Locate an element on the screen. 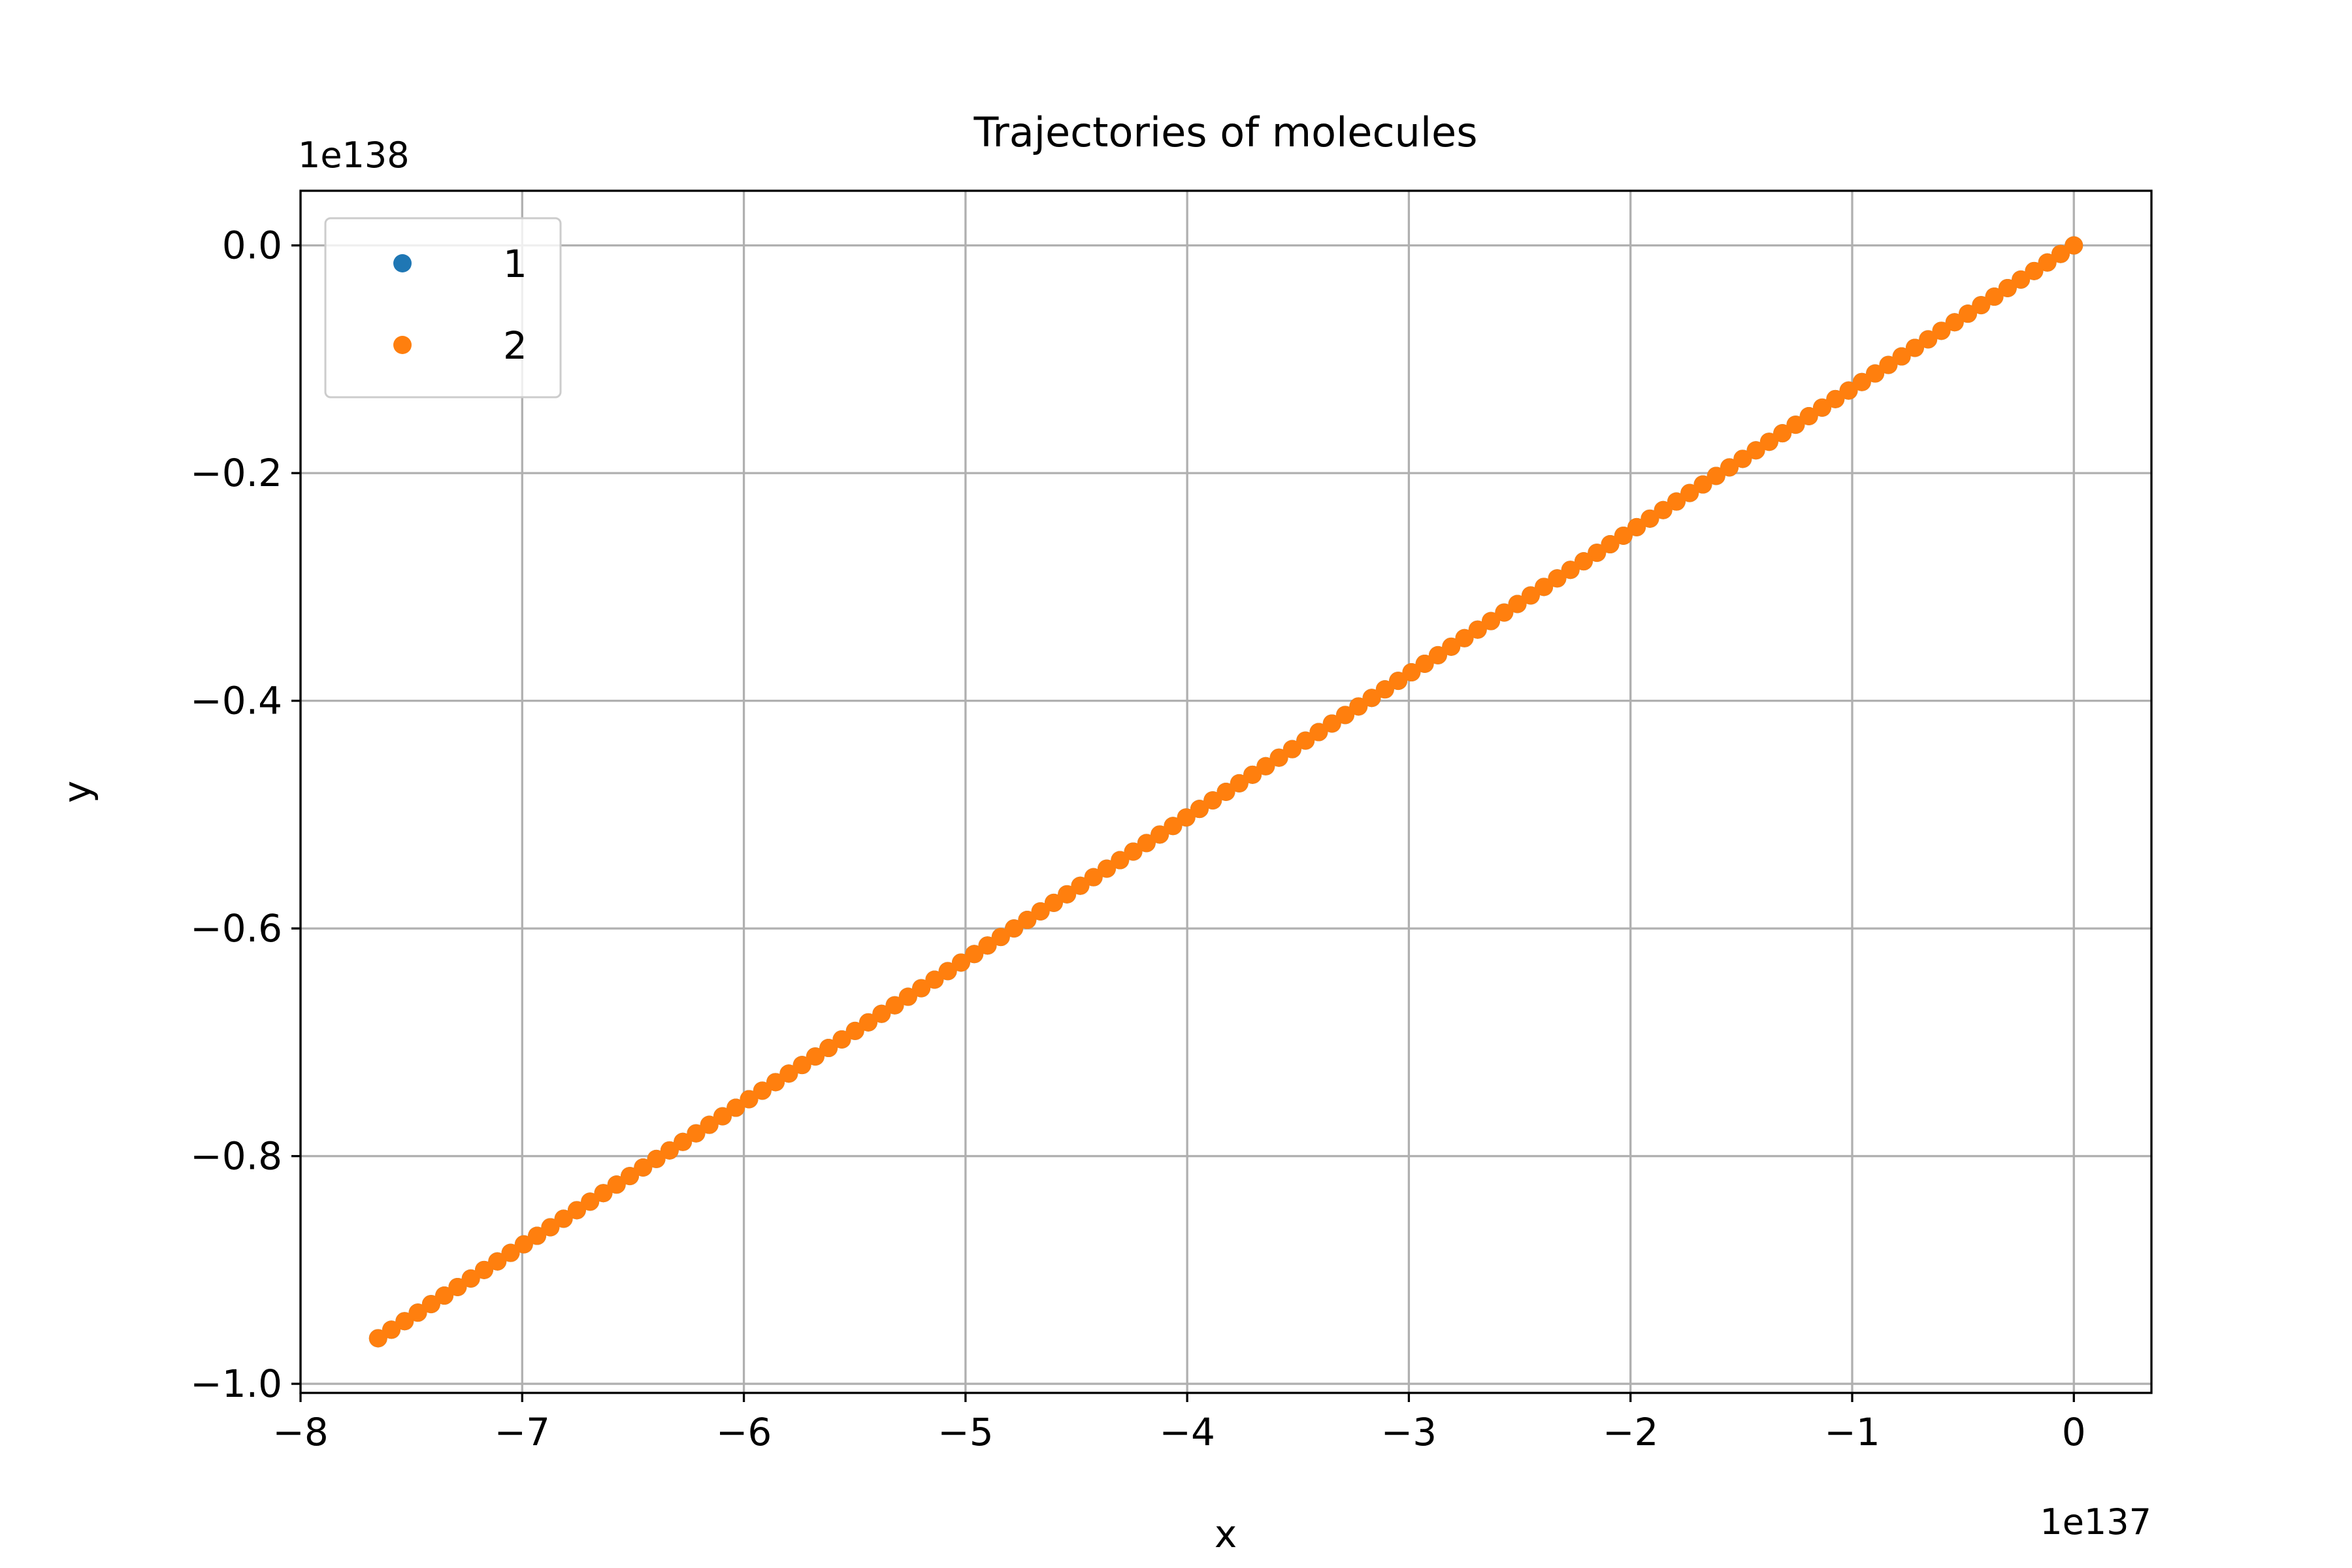  legend-label-2: 2 is located at coordinates (515, 345).